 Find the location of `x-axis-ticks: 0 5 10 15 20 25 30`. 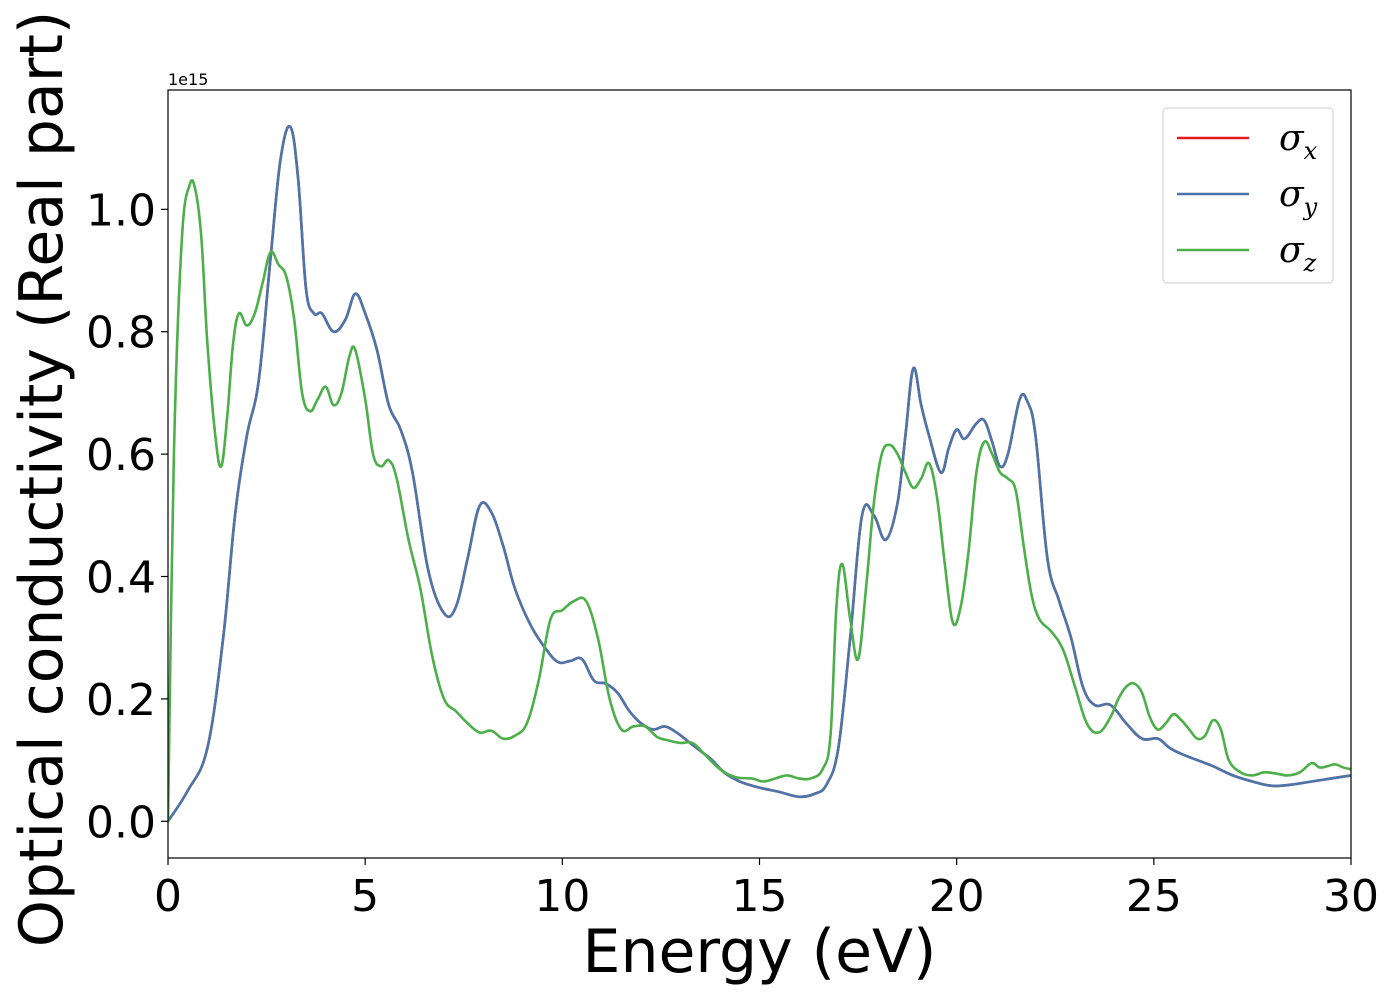

x-axis-ticks: 0 5 10 15 20 25 30 is located at coordinates (766, 890).